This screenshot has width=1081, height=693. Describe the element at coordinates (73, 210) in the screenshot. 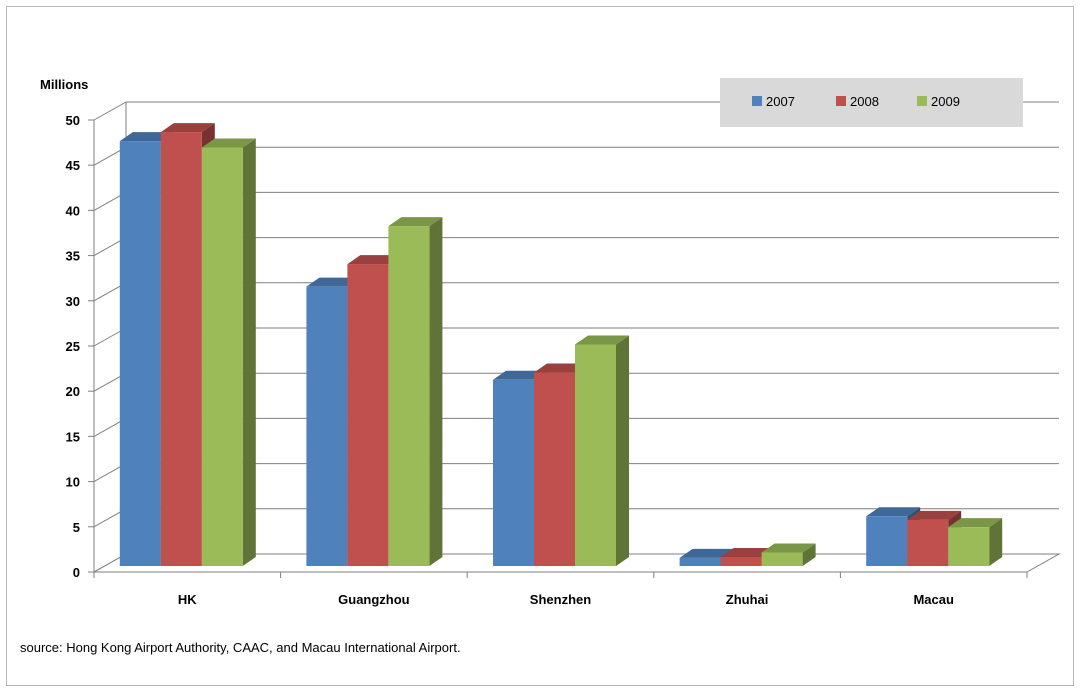

I see `y-tick-label: 40` at that location.